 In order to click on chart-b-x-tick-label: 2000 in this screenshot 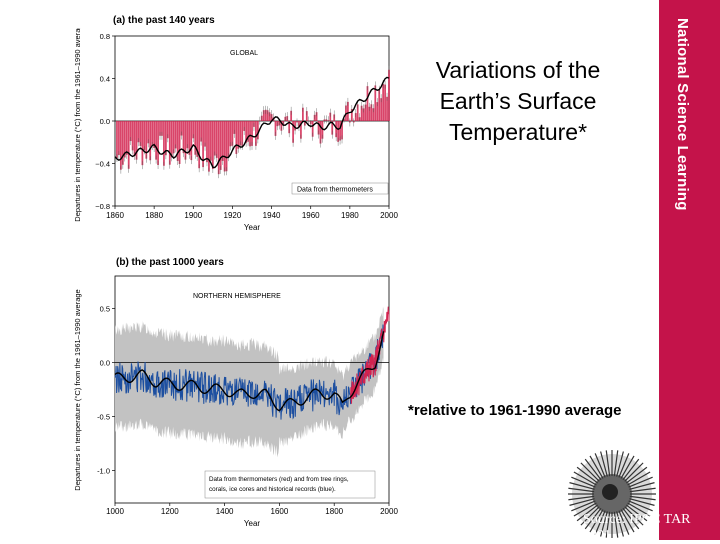, I will do `click(389, 511)`.